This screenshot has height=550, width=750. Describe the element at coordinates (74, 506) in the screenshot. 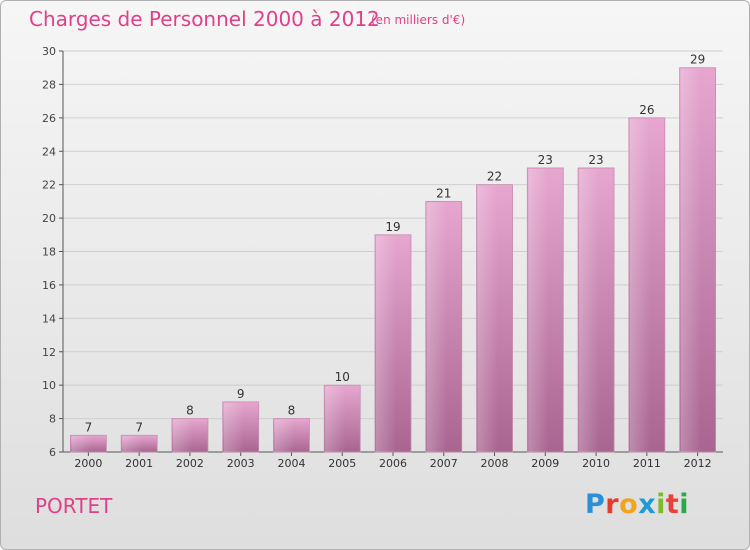

I see `city-name: PORTET` at that location.